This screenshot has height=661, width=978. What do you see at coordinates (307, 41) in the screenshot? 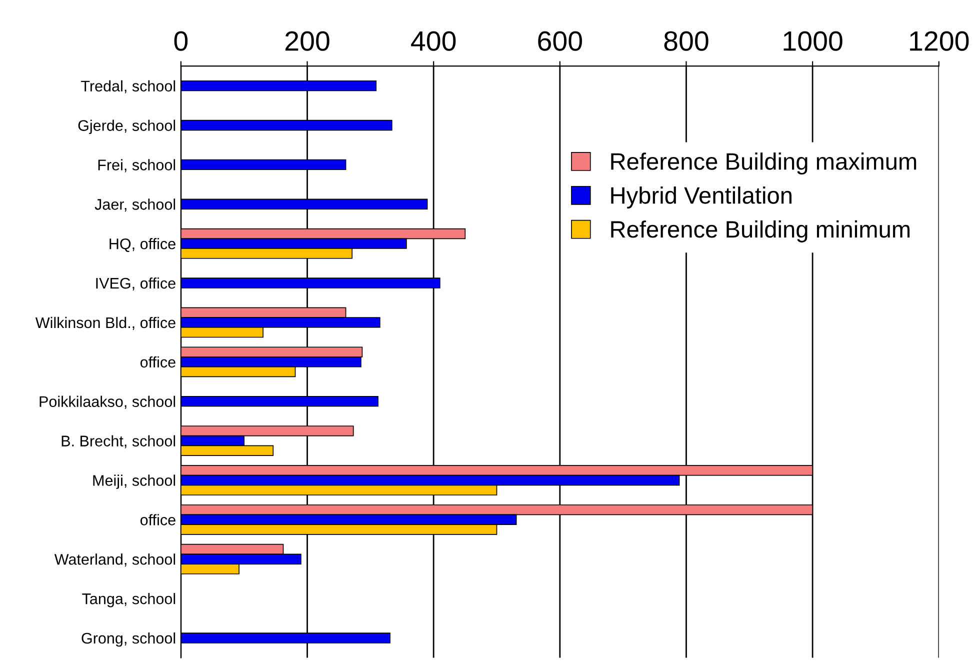
I see `x-tick-label: 200` at bounding box center [307, 41].